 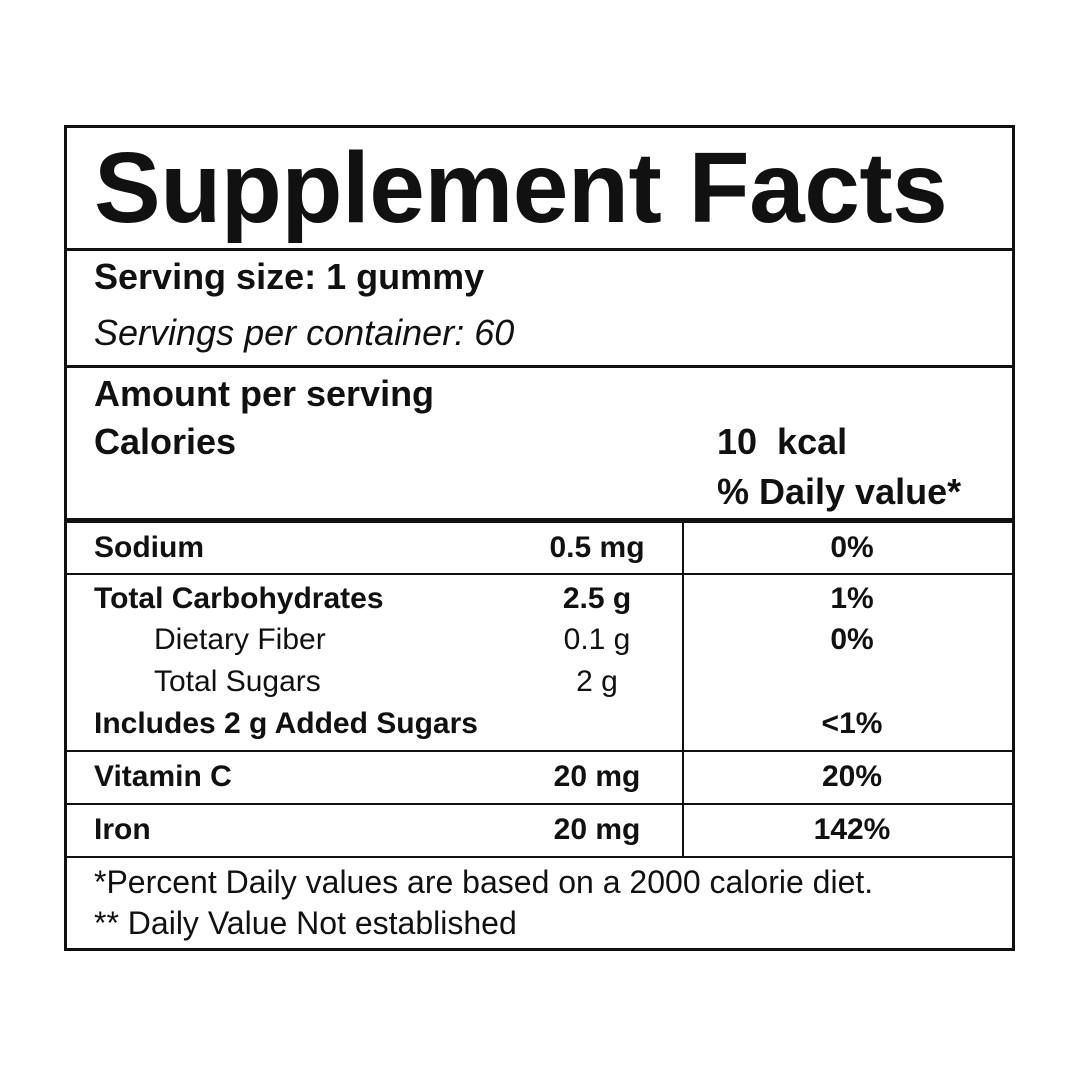 I want to click on calories-label: Calories, so click(x=165, y=441).